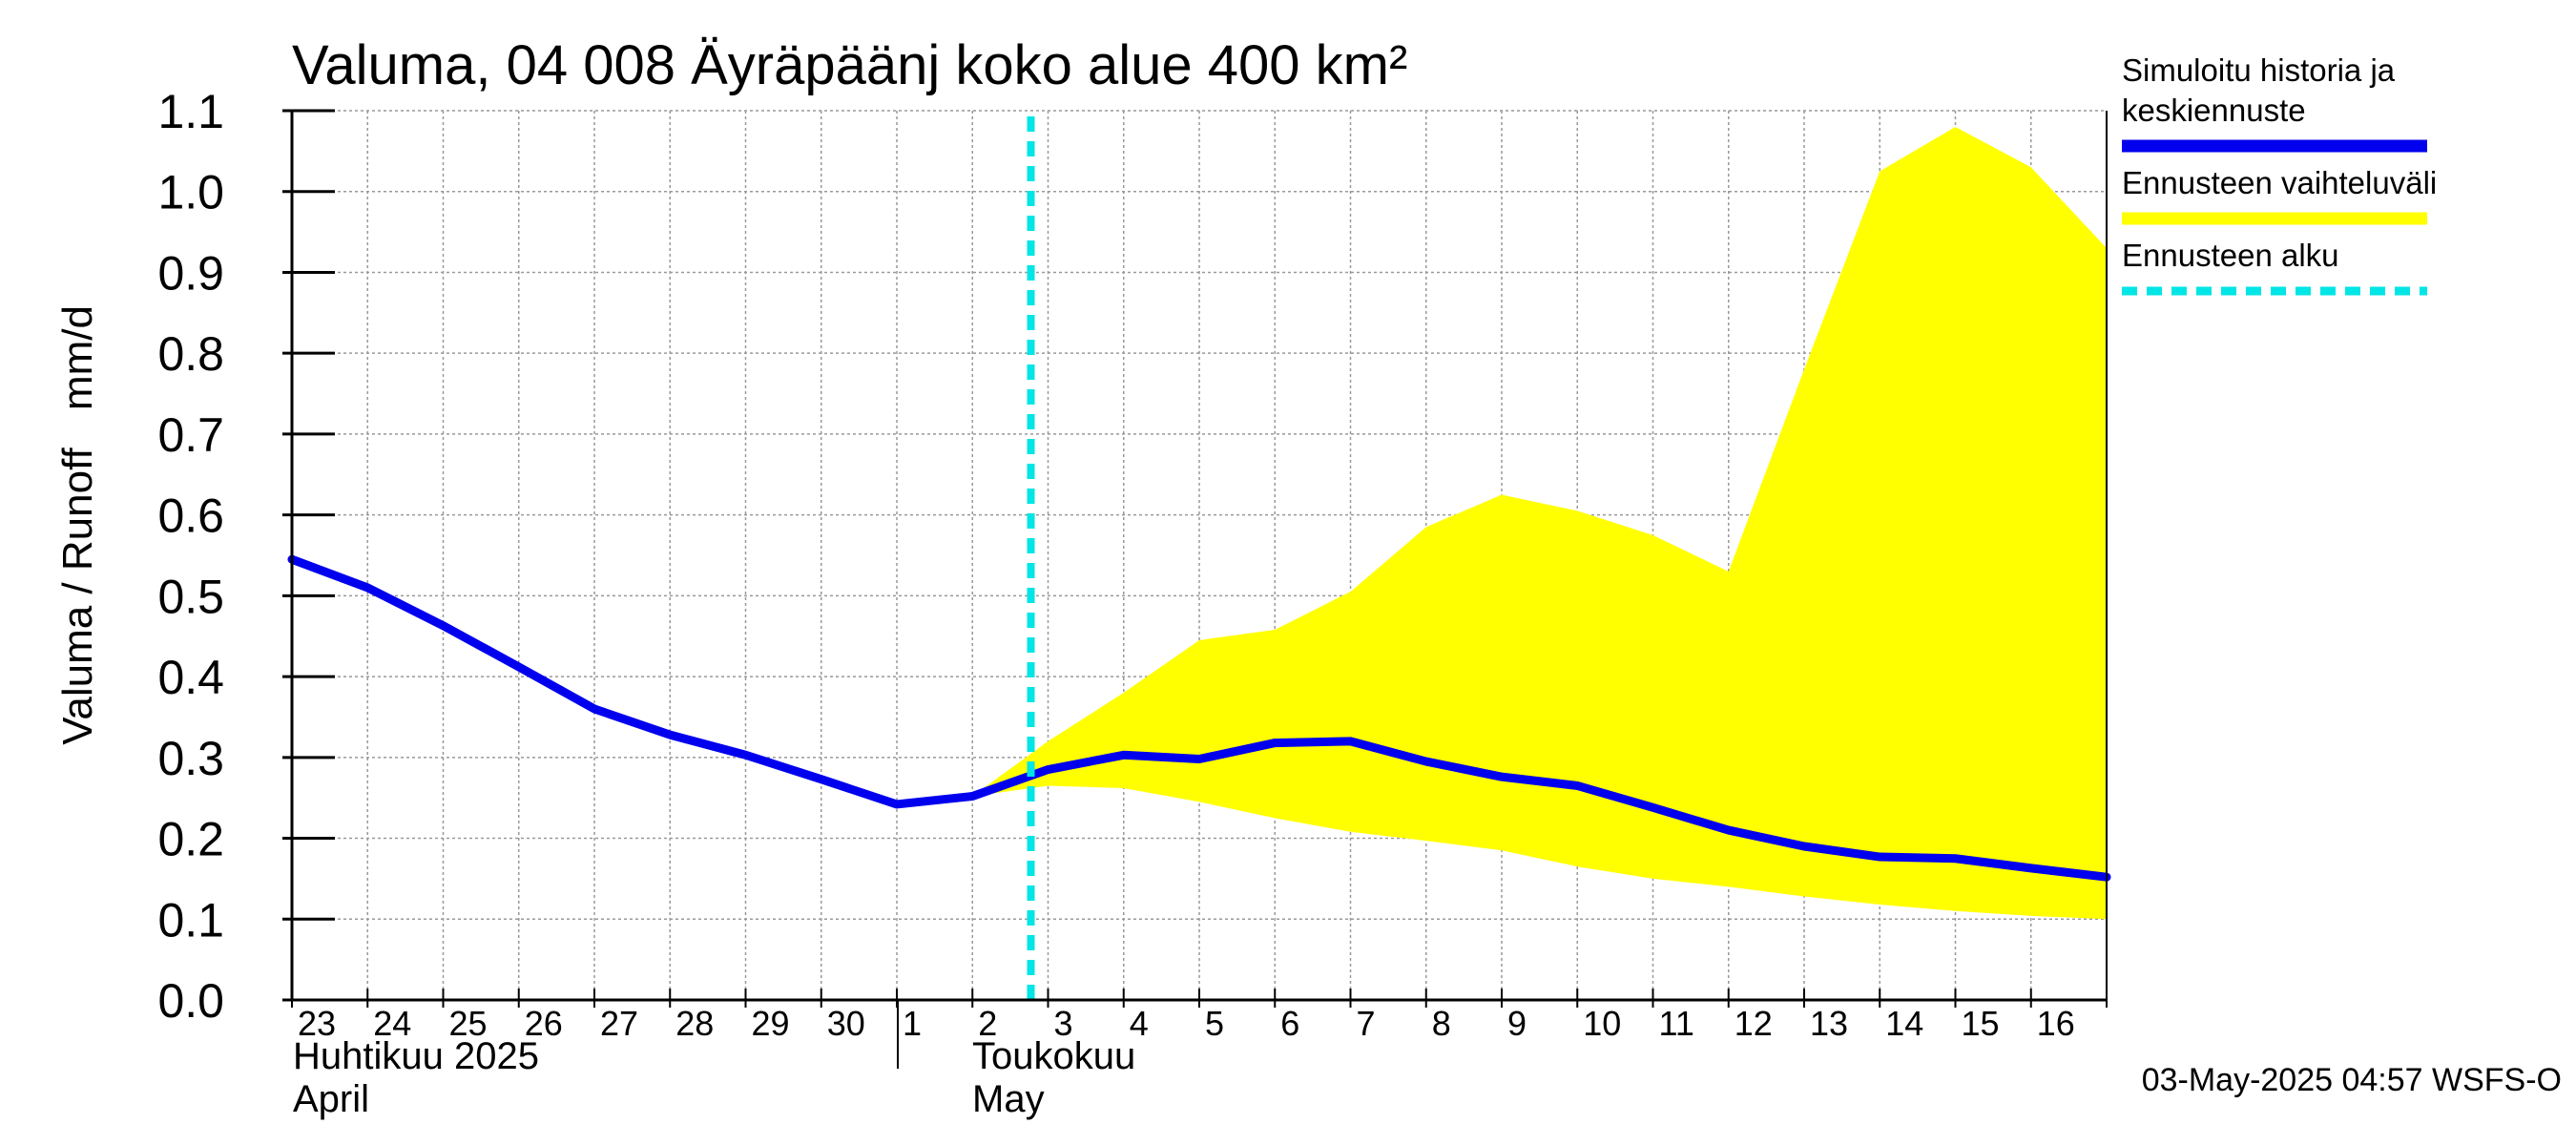 The width and height of the screenshot is (2576, 1145). What do you see at coordinates (912, 1023) in the screenshot?
I see `x-tick-label: 1` at bounding box center [912, 1023].